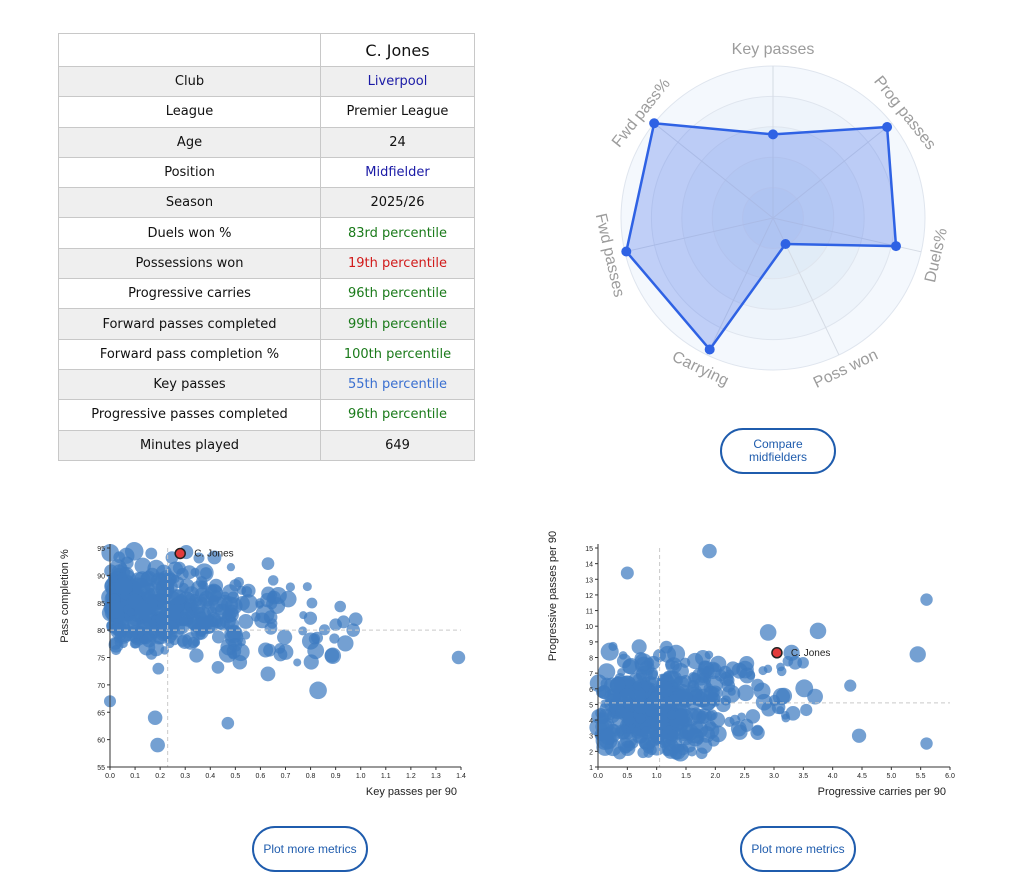 The height and width of the screenshot is (890, 1029). What do you see at coordinates (189, 354) in the screenshot?
I see `row-label: Forward pass completion %` at bounding box center [189, 354].